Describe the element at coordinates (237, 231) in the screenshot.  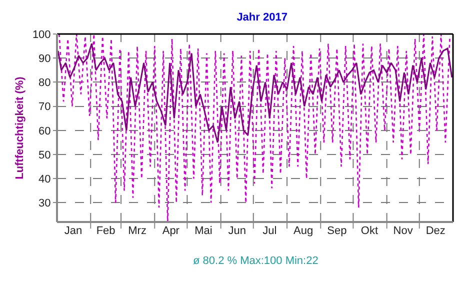
I see `x-tick-label: Jun` at that location.